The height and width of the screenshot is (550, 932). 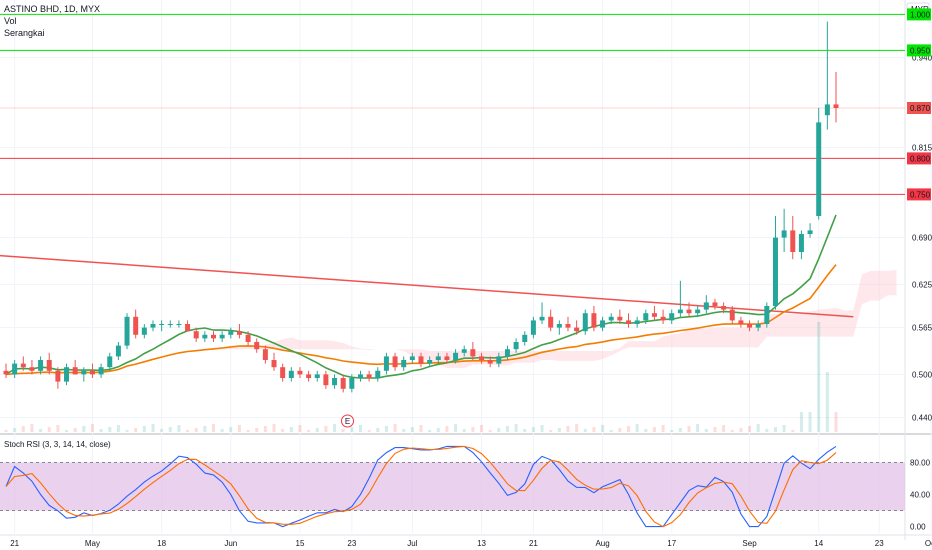 I want to click on stoch-rsi-pane, so click(x=452, y=486).